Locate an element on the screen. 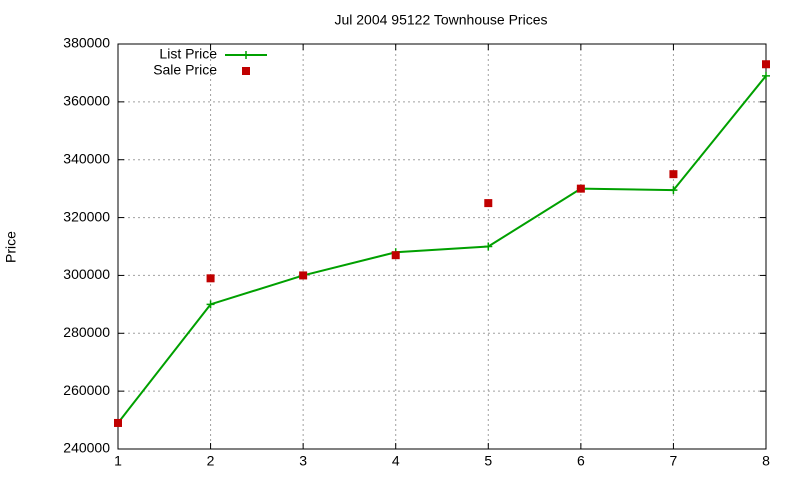  x-tick-label: 2 is located at coordinates (211, 461).